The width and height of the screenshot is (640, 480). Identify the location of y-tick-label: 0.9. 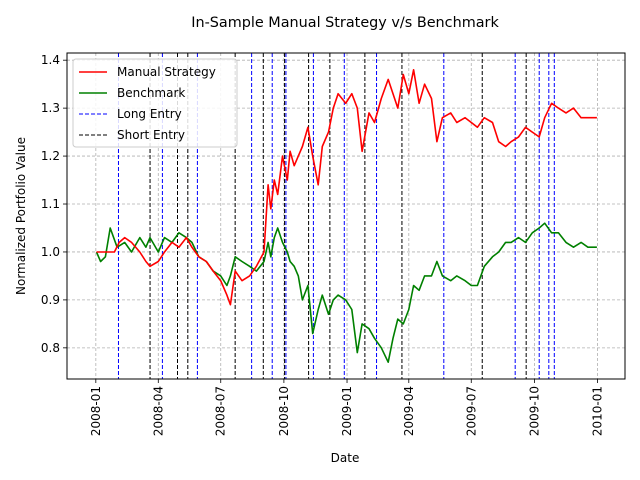
(50, 300).